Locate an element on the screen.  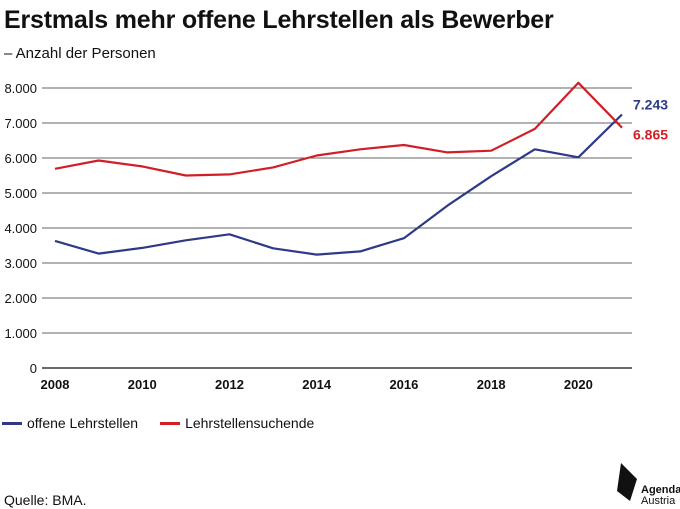
y-tick-label: 5.000 is located at coordinates (20, 193).